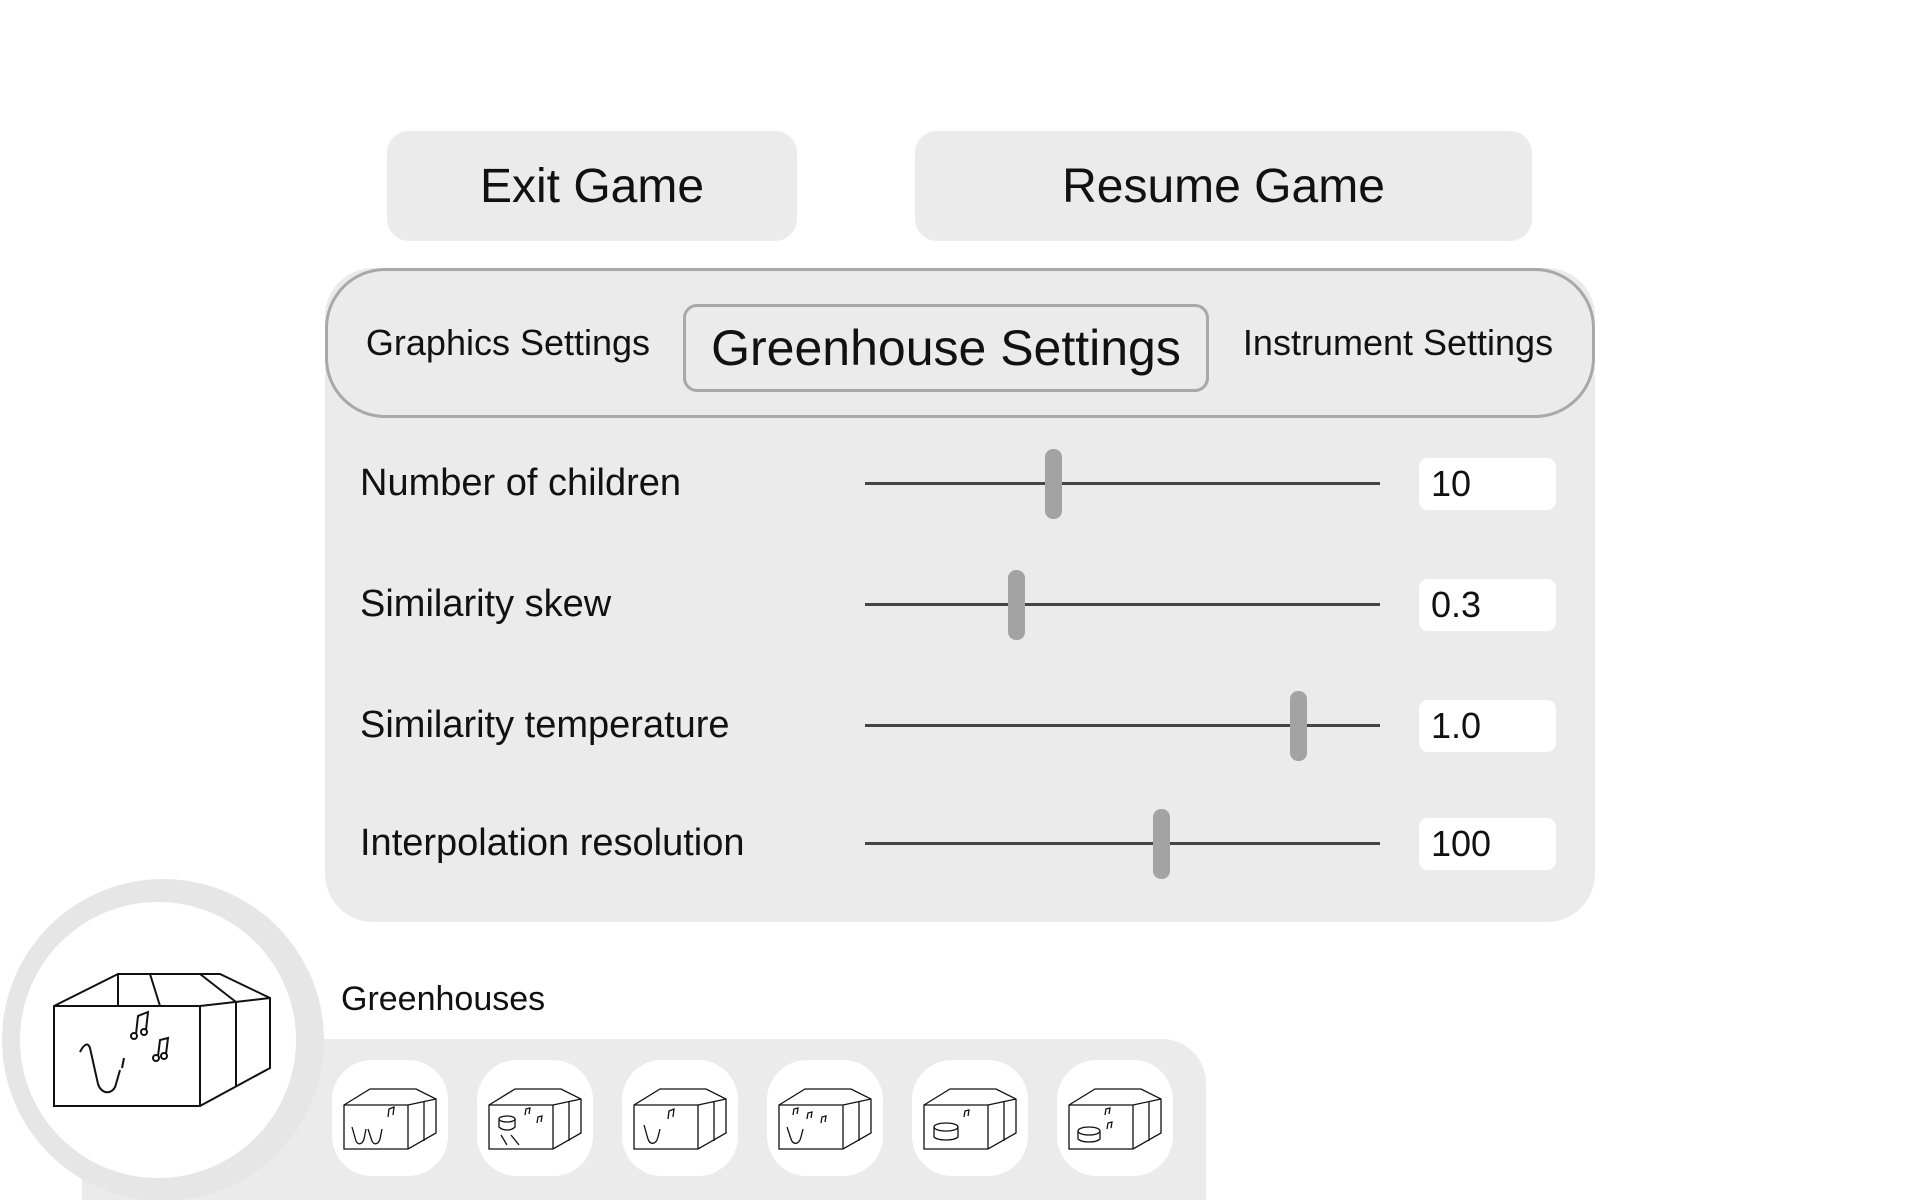 The image size is (1920, 1200). I want to click on greenhouse-drum-small-icon, so click(1115, 1119).